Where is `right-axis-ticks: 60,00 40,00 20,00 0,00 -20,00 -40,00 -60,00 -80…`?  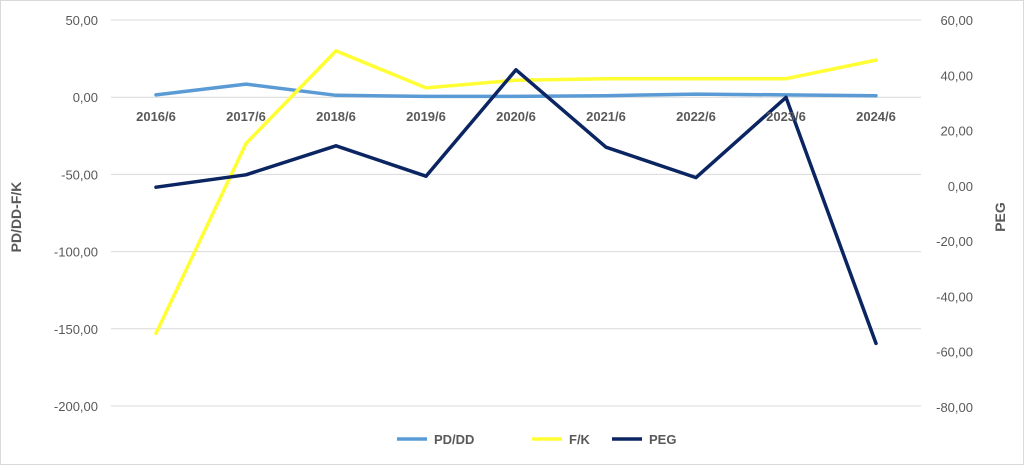
right-axis-ticks: 60,00 40,00 20,00 0,00 -20,00 -40,00 -60,00 -80… is located at coordinates (954, 214).